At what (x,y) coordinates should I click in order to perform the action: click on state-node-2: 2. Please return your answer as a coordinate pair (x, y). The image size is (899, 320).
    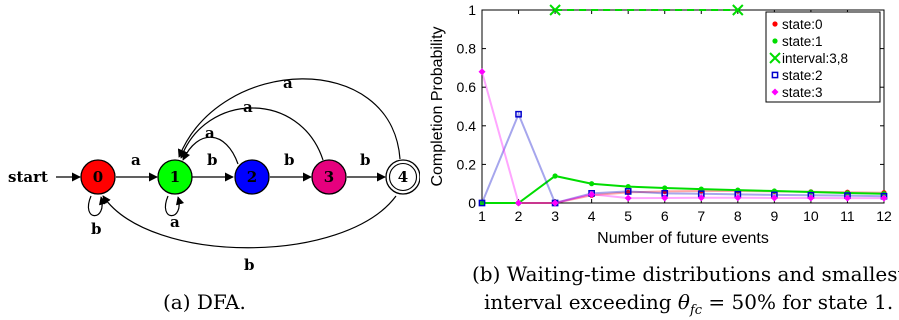
    Looking at the image, I should click on (252, 177).